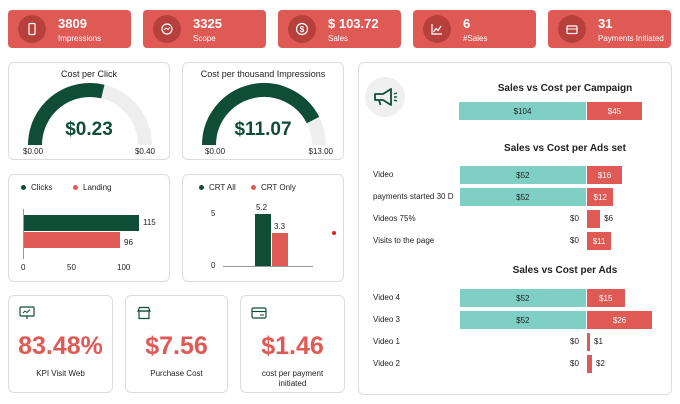 The image size is (680, 404). I want to click on cost-bar: $11, so click(599, 241).